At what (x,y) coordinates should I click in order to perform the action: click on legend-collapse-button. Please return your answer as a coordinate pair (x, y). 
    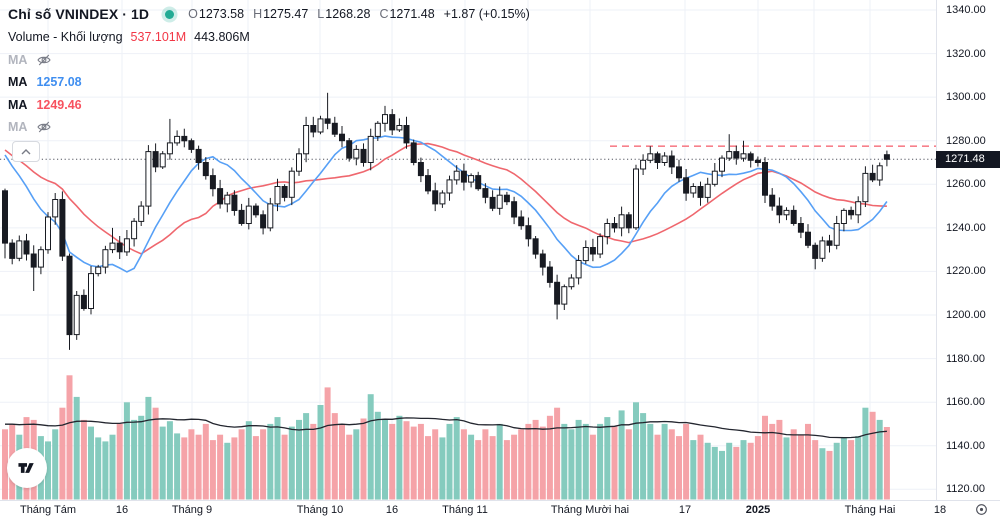
    Looking at the image, I should click on (26, 151).